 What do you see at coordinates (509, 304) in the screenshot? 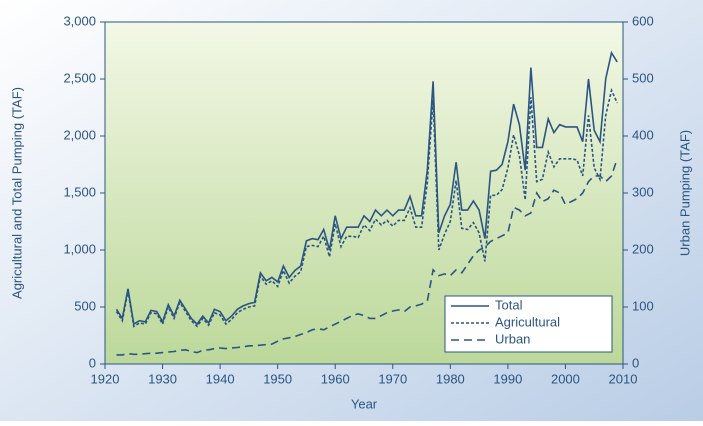
I see `legend-label: Total` at bounding box center [509, 304].